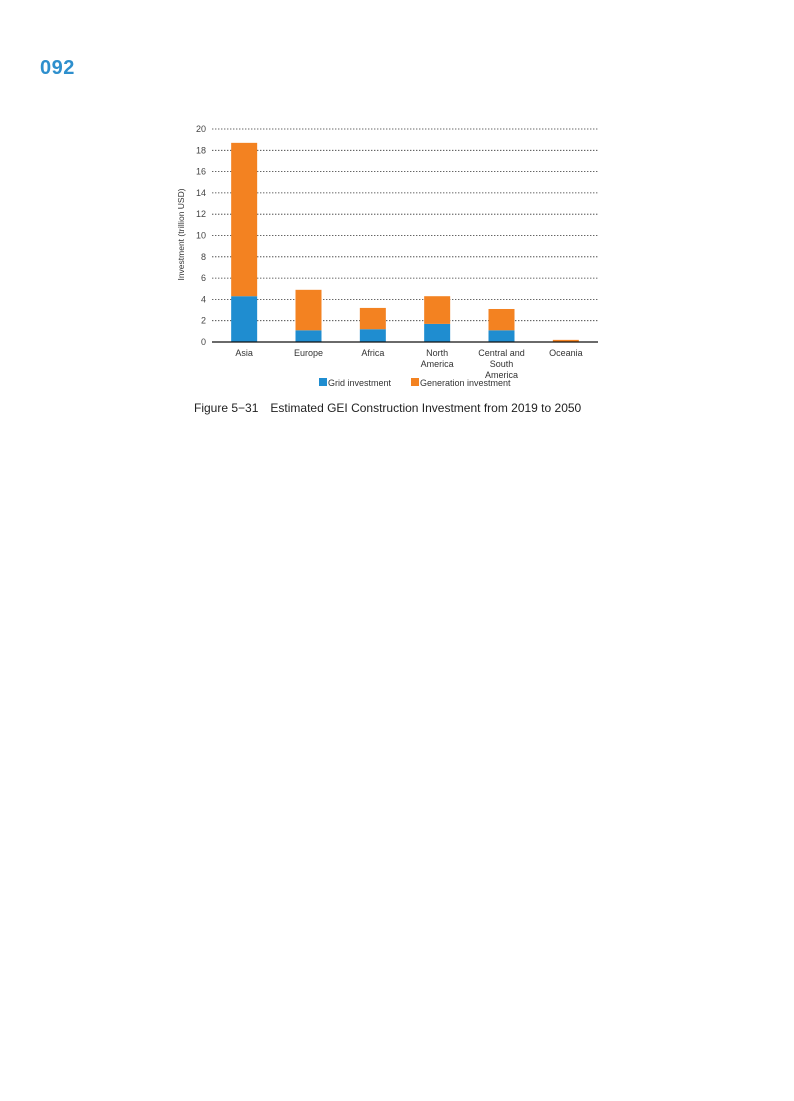 This screenshot has height=1101, width=794. I want to click on x-tick-label: South, so click(502, 364).